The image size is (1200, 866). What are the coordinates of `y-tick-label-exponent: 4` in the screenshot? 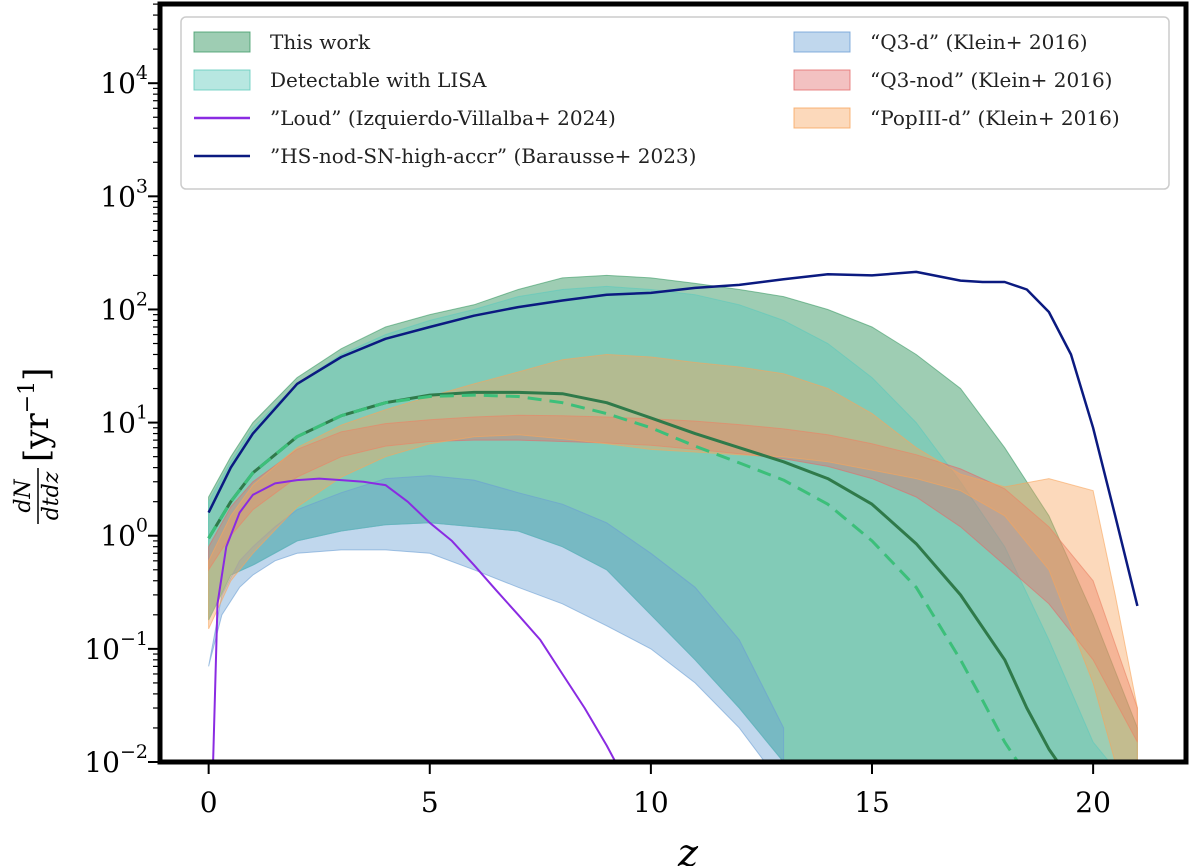 It's located at (142, 73).